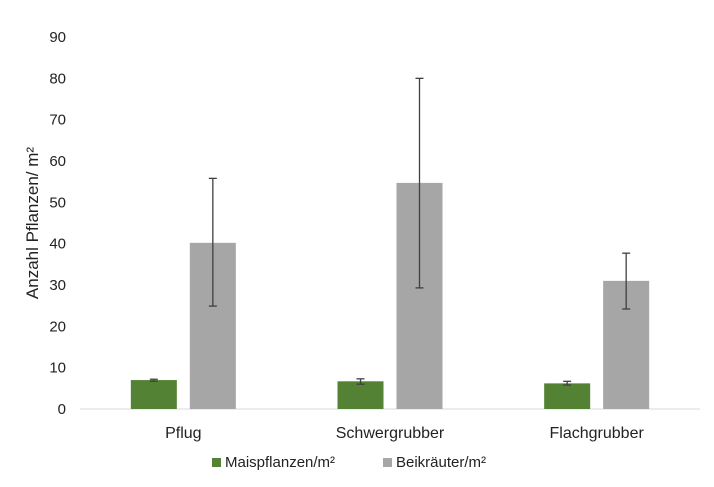 Image resolution: width=714 pixels, height=487 pixels. What do you see at coordinates (349, 462) in the screenshot?
I see `legend: Maispflanzen/m² Beikräuter/m²` at bounding box center [349, 462].